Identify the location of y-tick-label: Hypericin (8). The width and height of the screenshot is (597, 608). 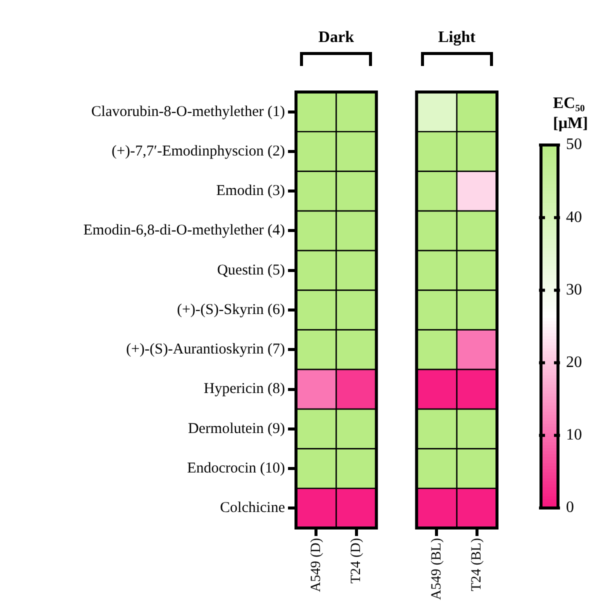
(245, 389).